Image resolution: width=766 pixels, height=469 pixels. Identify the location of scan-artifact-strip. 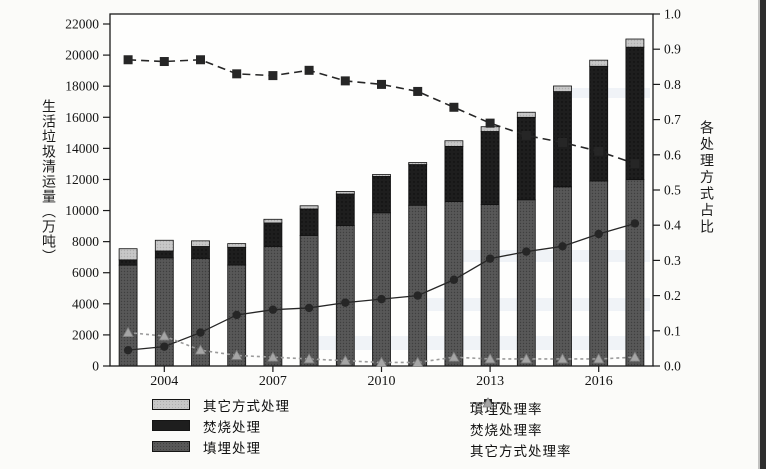
(762, 234).